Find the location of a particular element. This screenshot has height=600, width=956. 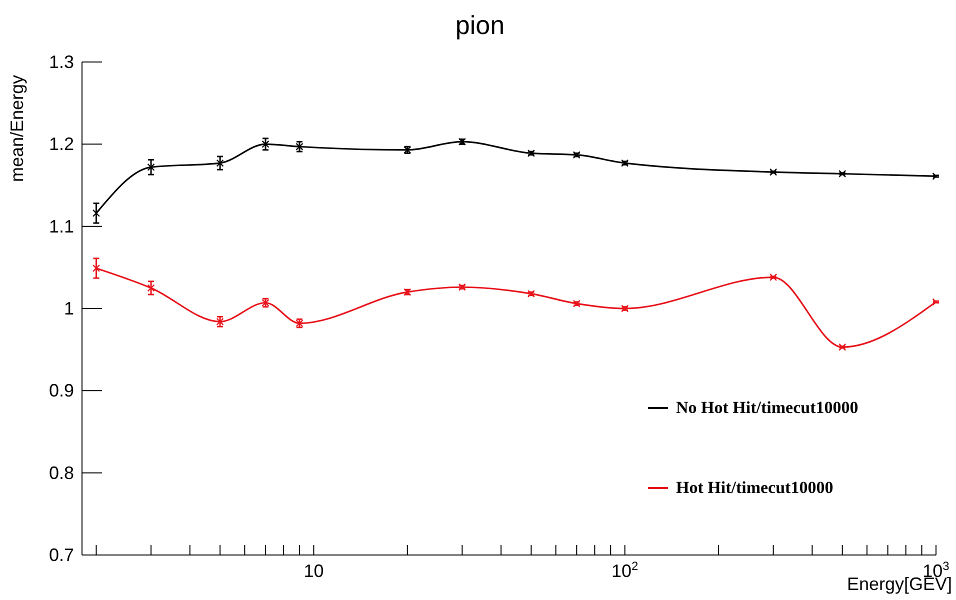

legend-label: Hot Hit/timecut10000 is located at coordinates (755, 488).